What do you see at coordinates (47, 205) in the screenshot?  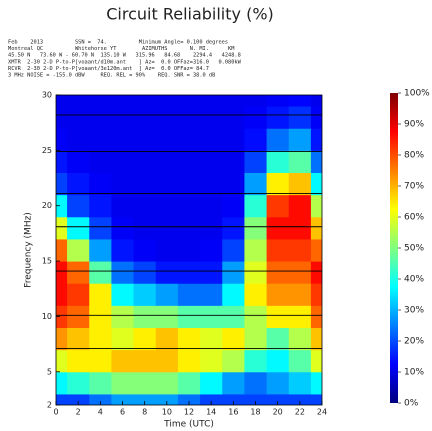 I see `y-tick-label: 20` at bounding box center [47, 205].